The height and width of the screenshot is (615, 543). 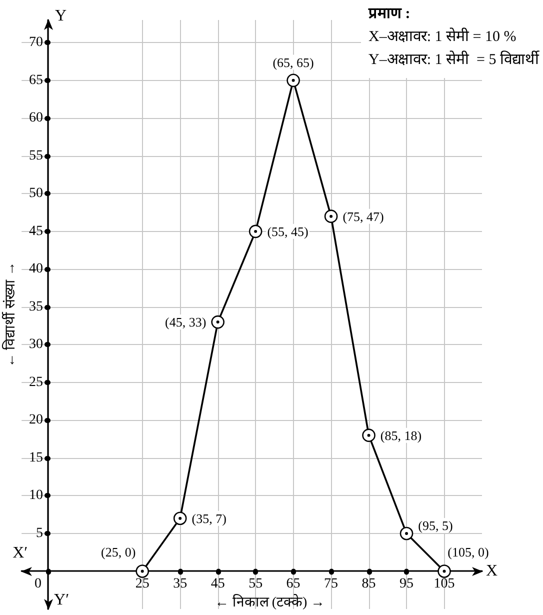 I want to click on text: X, so click(x=492, y=571).